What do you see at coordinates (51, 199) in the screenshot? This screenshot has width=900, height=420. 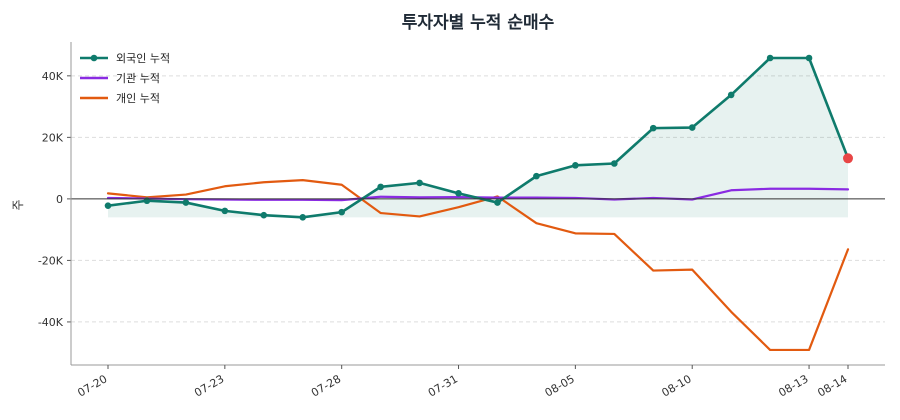 I see `y-tick-labels: -40K -20K 0 20K 40K` at bounding box center [51, 199].